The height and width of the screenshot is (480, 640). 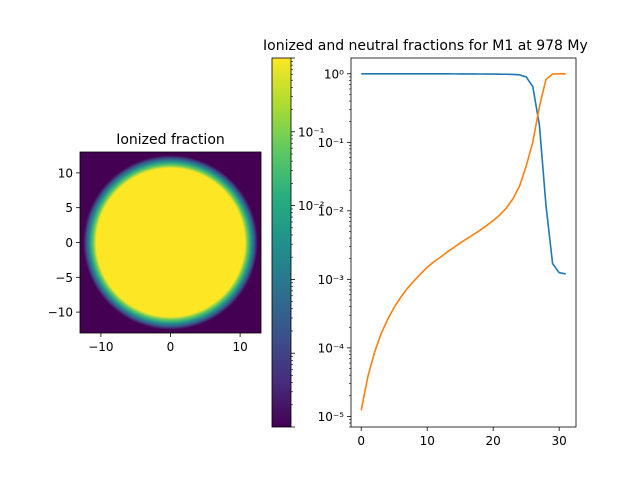 I want to click on heatmap-x-tick-label: −10, so click(x=100, y=347).